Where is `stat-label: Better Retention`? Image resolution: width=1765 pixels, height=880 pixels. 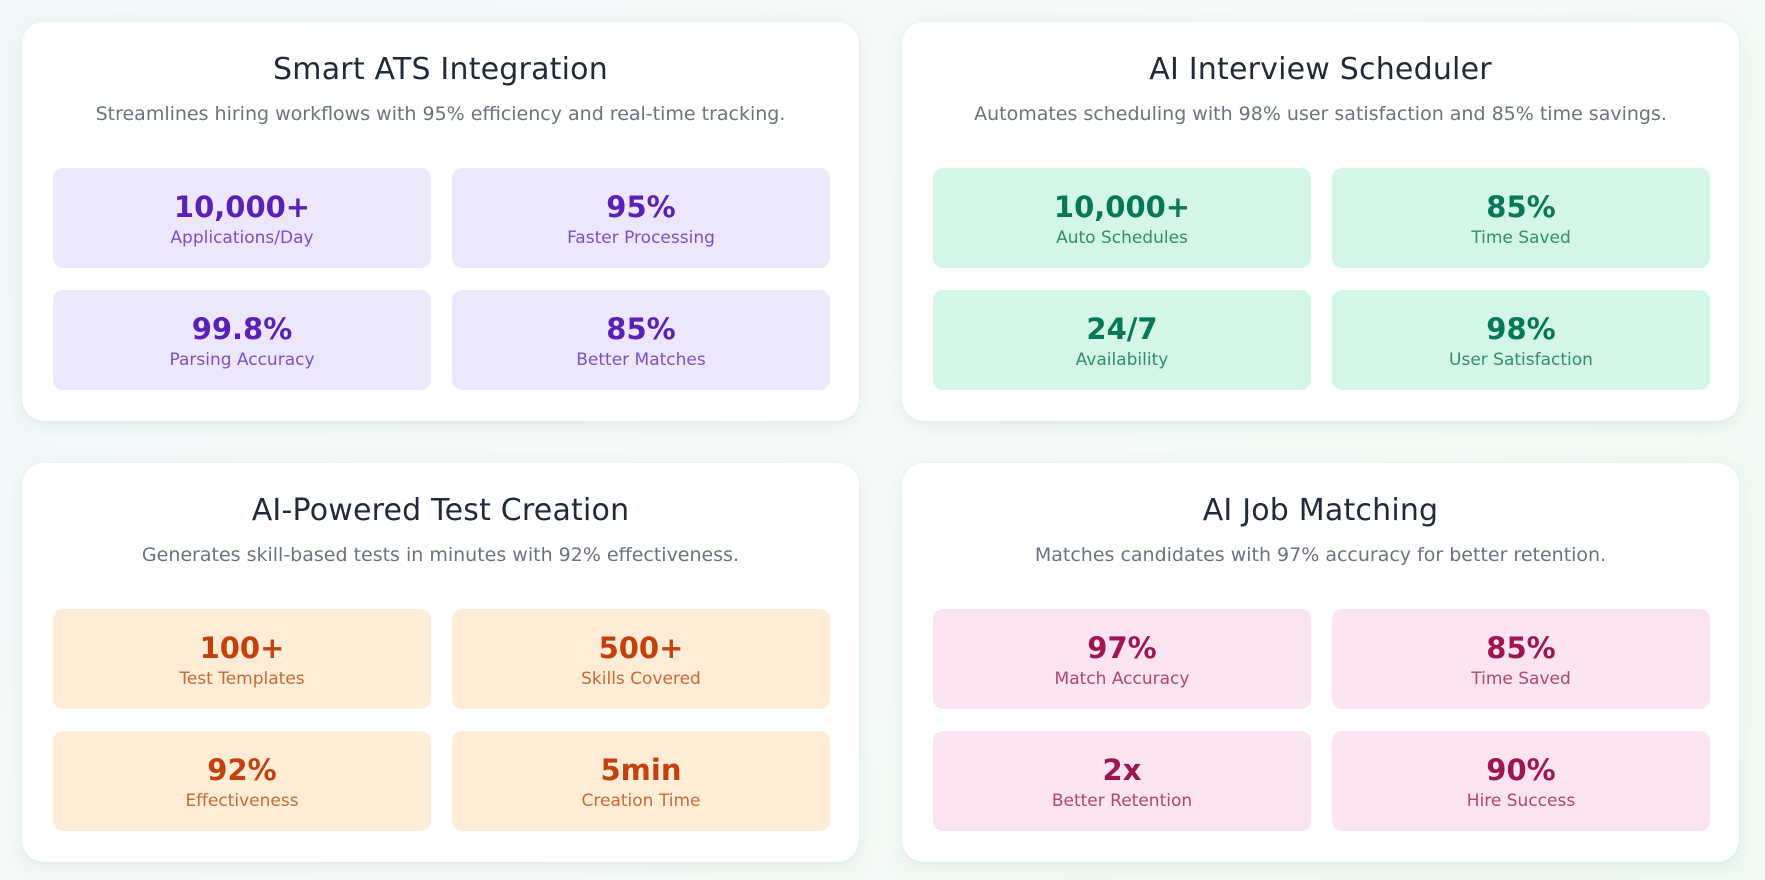
stat-label: Better Retention is located at coordinates (1122, 801).